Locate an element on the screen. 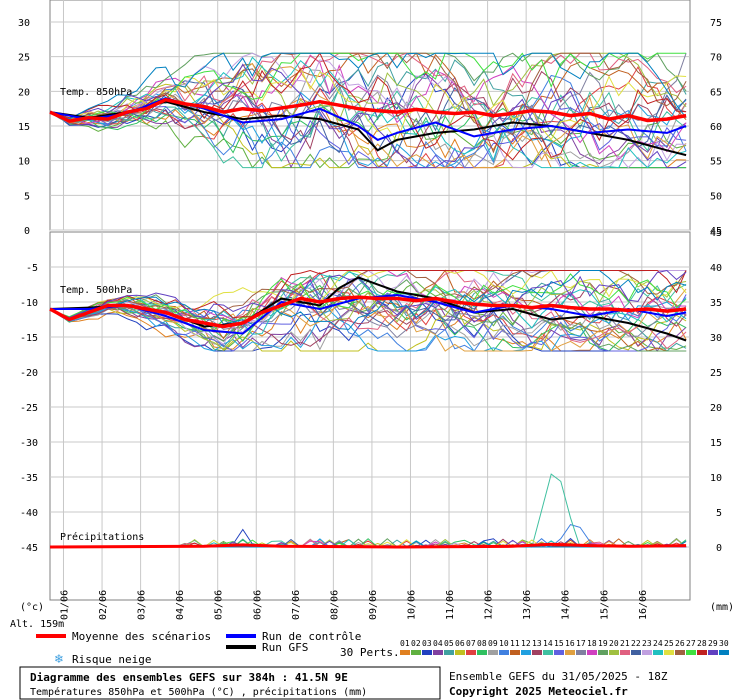  y-tick-left: -5 is located at coordinates (32, 268).